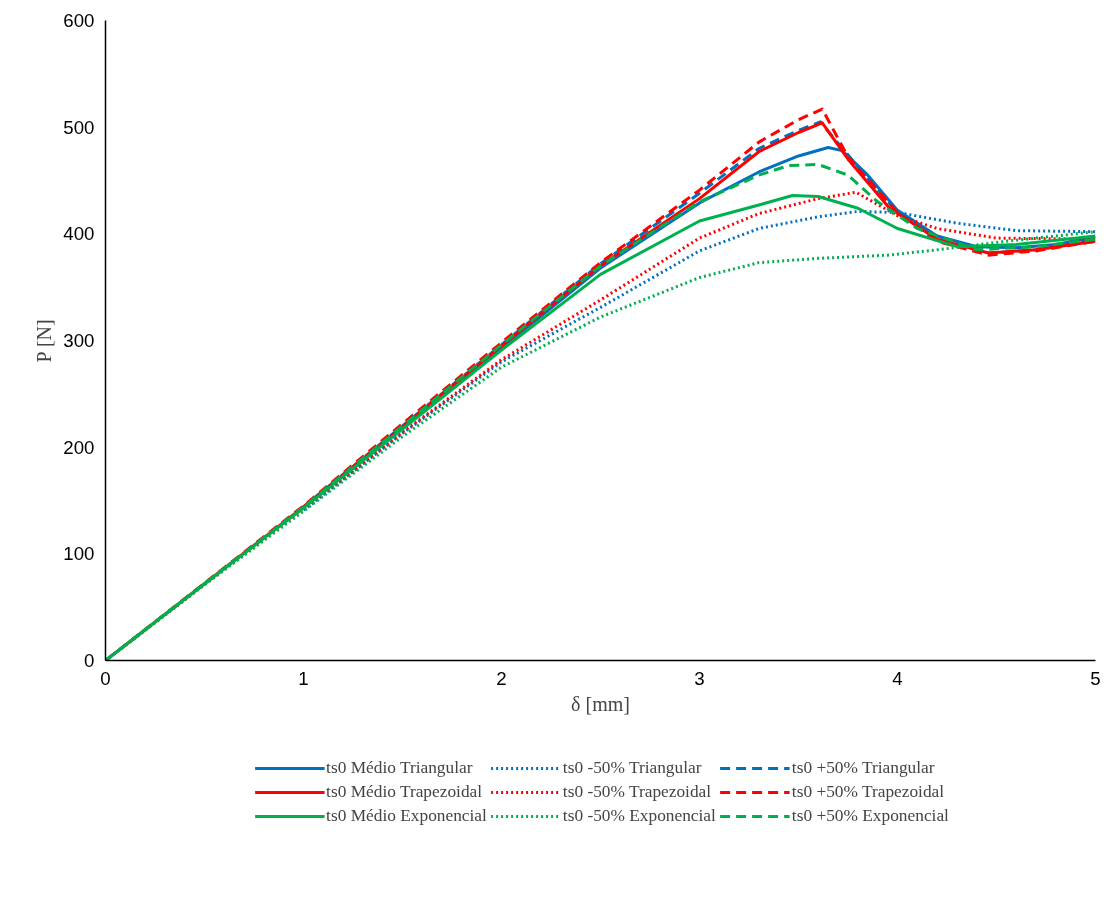  Describe the element at coordinates (637, 792) in the screenshot. I see `legend-label: ts0 -50% Trapezoidal` at that location.